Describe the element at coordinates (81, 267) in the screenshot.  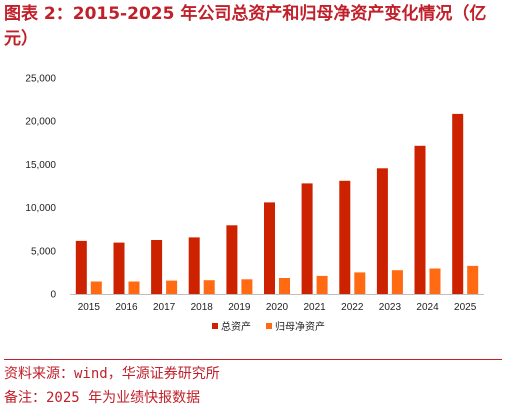
I see `total-assets-bar-2015` at that location.